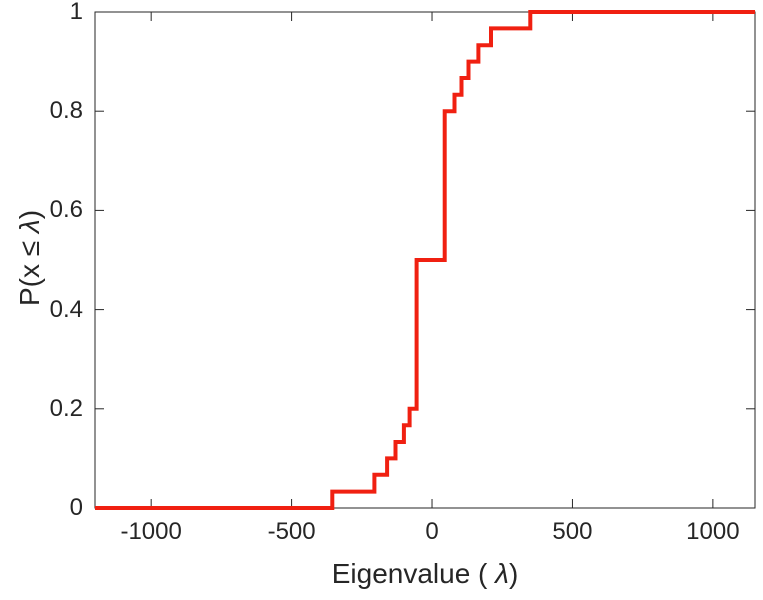 This screenshot has height=600, width=763. Describe the element at coordinates (151, 531) in the screenshot. I see `x-tick-label: -1000` at that location.